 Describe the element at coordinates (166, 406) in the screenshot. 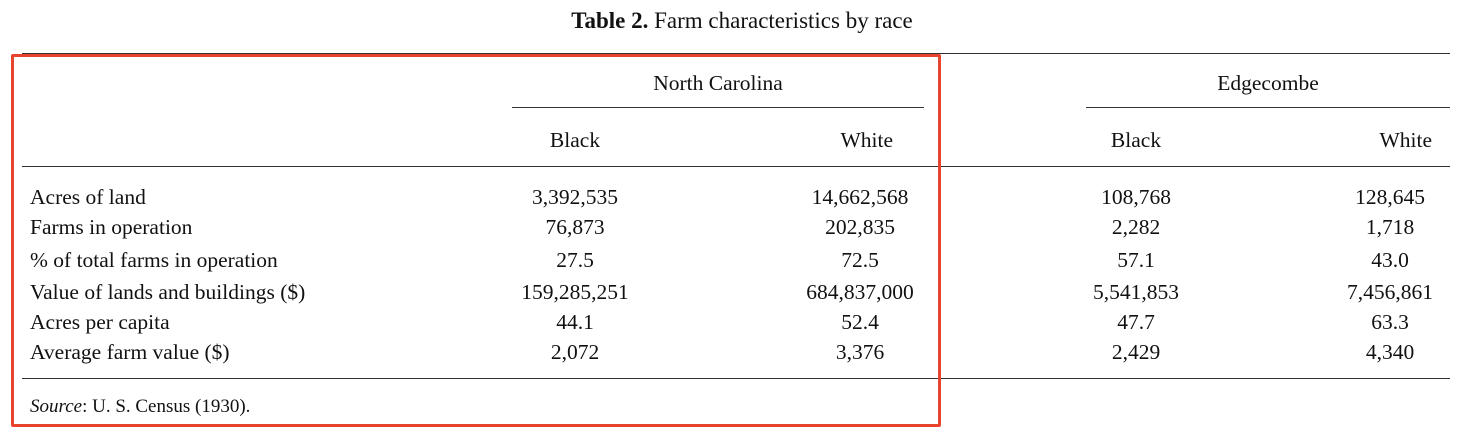

I see `source-text: : U. S. Census (1930).` at that location.